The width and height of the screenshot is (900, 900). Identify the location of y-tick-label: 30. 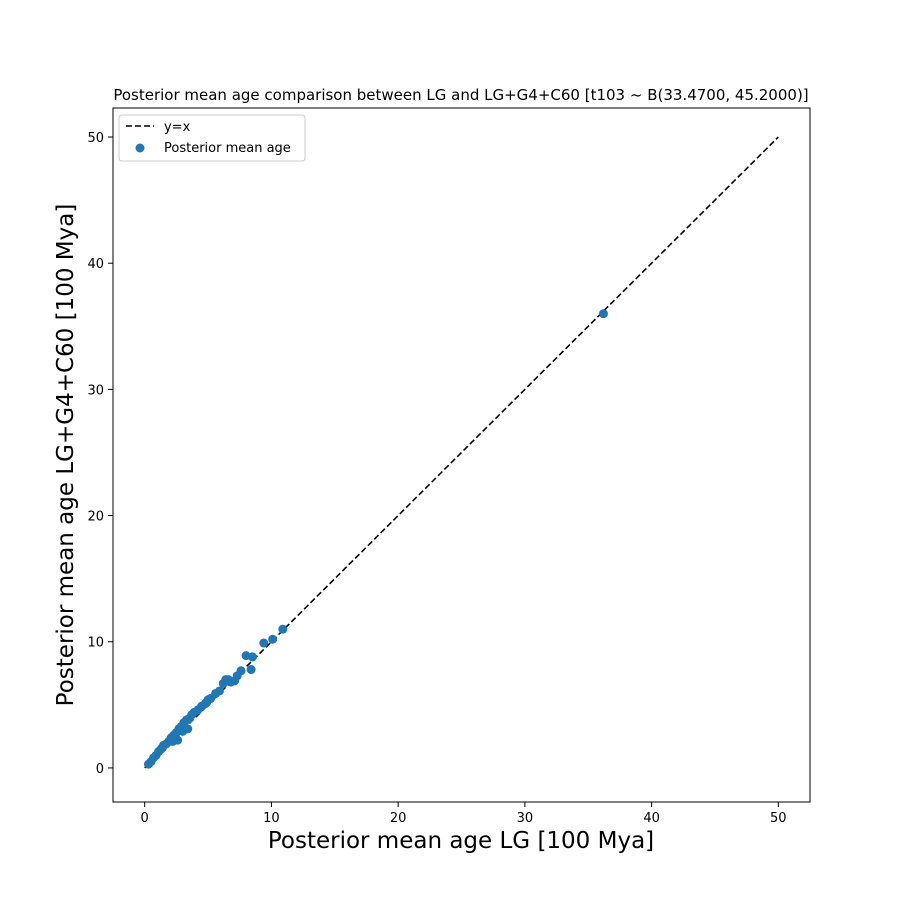
(95, 390).